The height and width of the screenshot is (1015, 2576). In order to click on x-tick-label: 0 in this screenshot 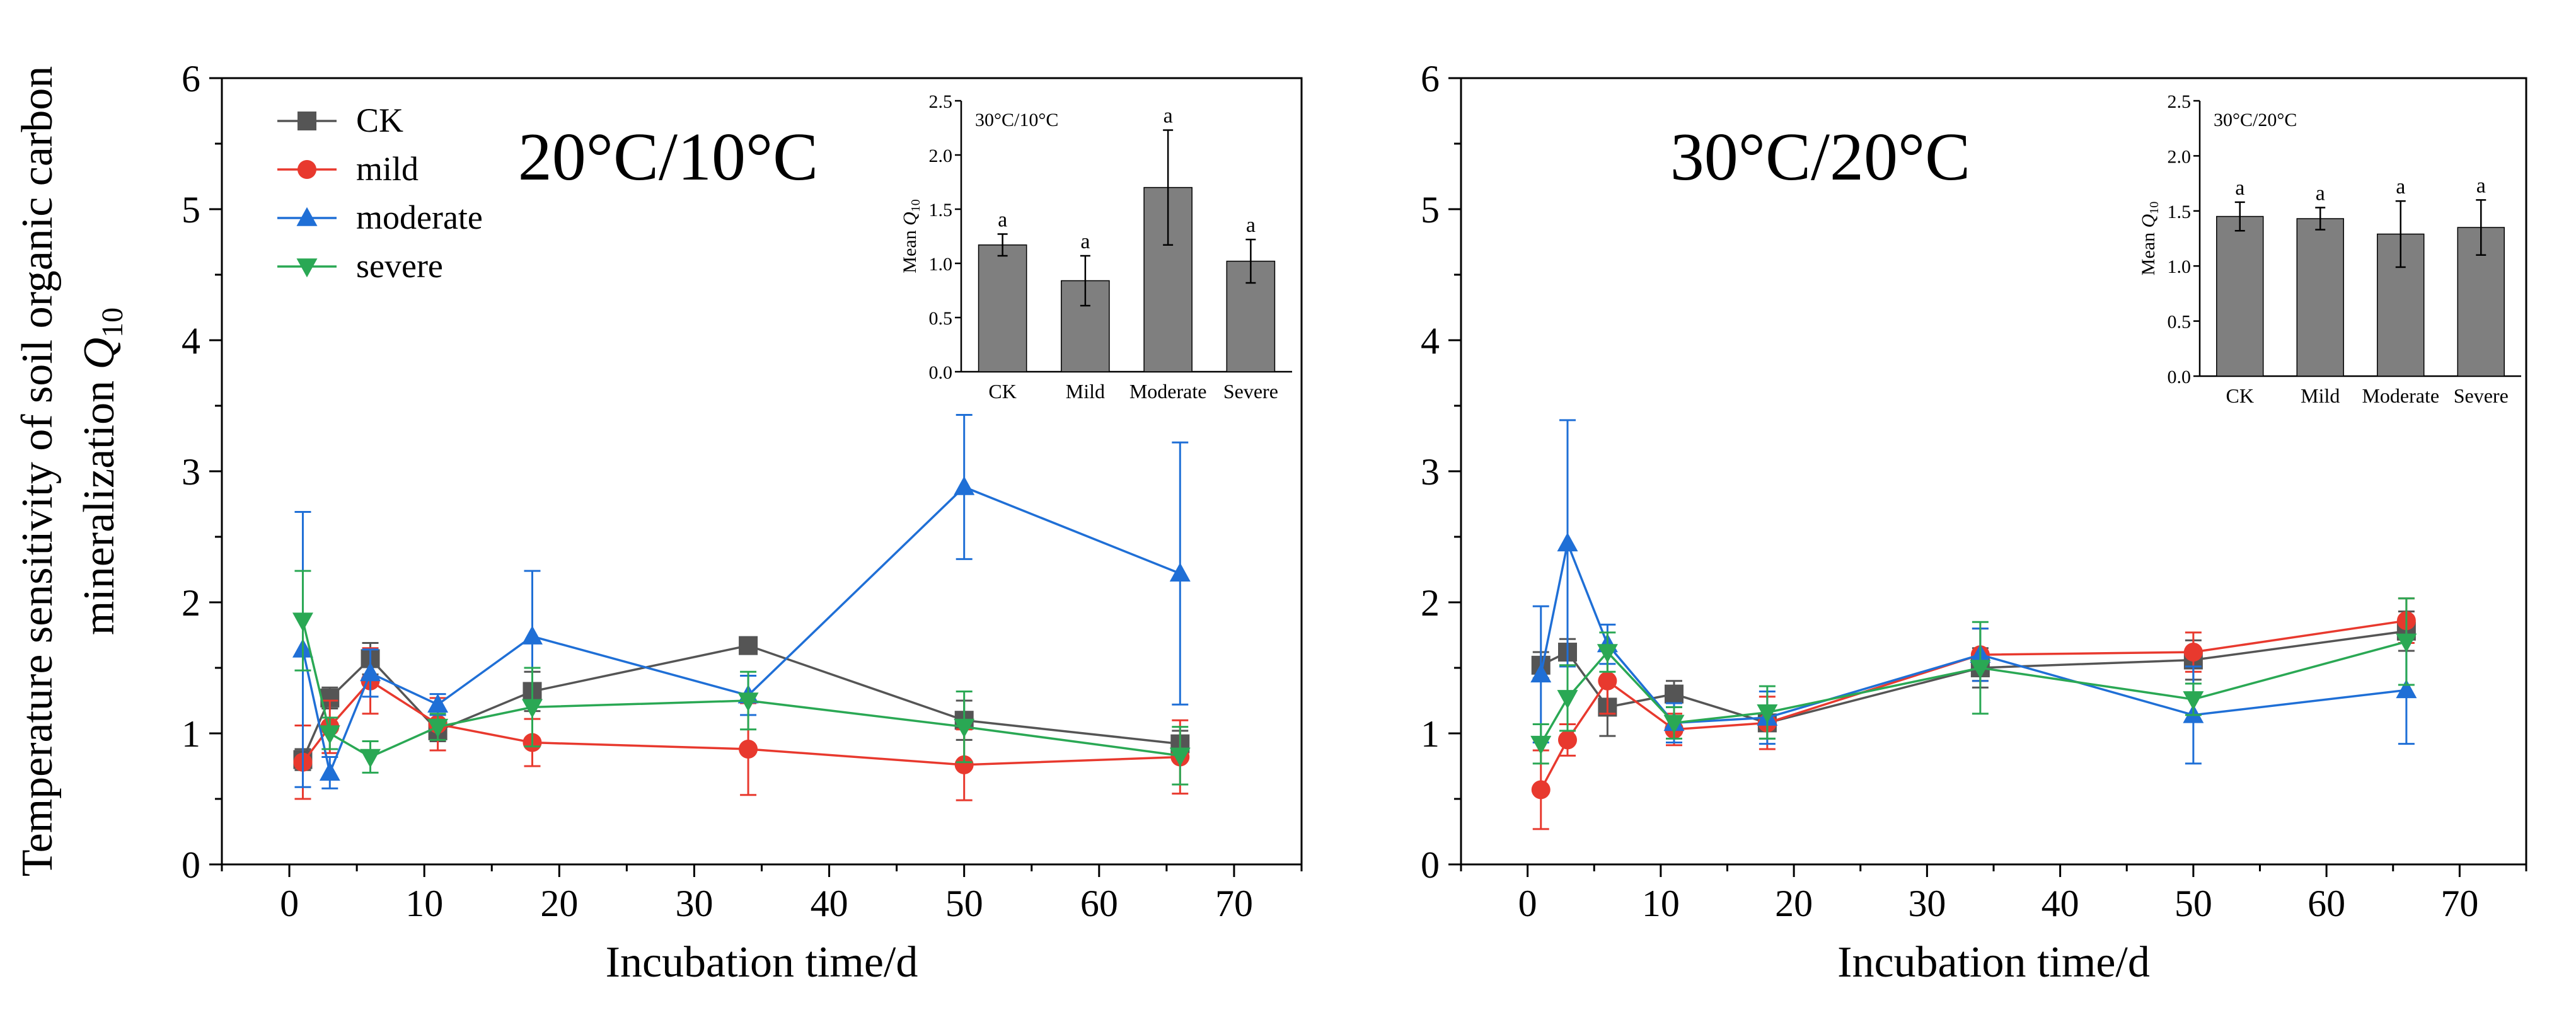, I will do `click(289, 903)`.